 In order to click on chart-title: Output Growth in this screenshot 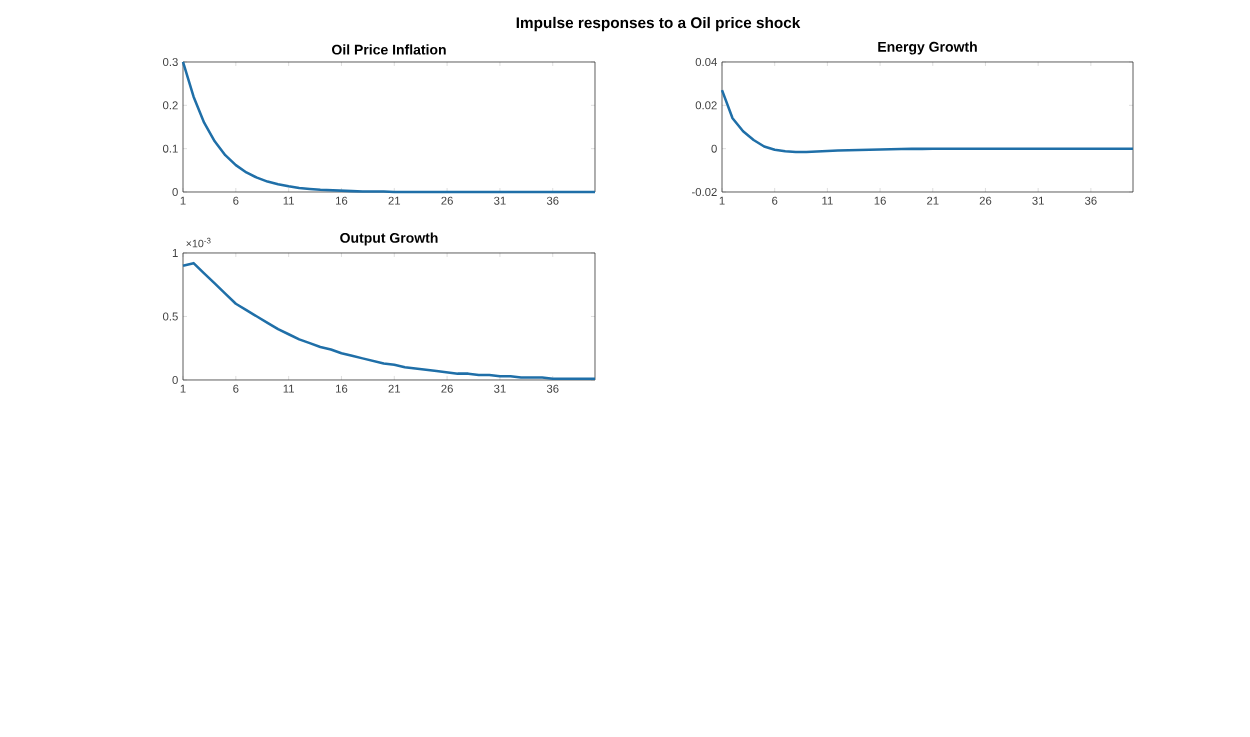, I will do `click(389, 239)`.